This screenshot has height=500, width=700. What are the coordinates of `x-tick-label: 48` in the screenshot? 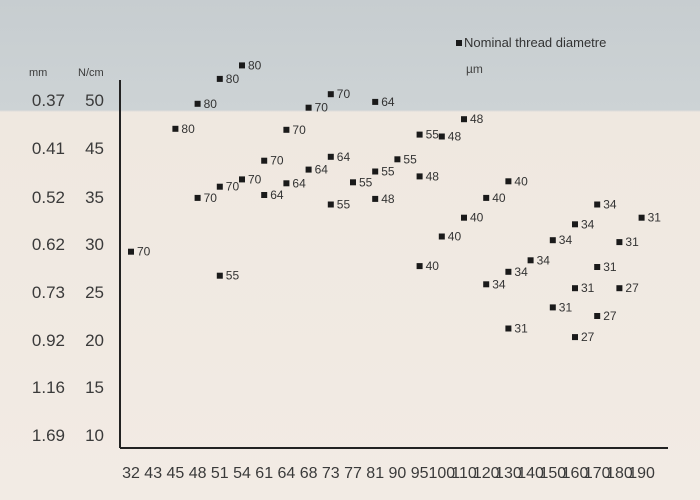 It's located at (198, 473).